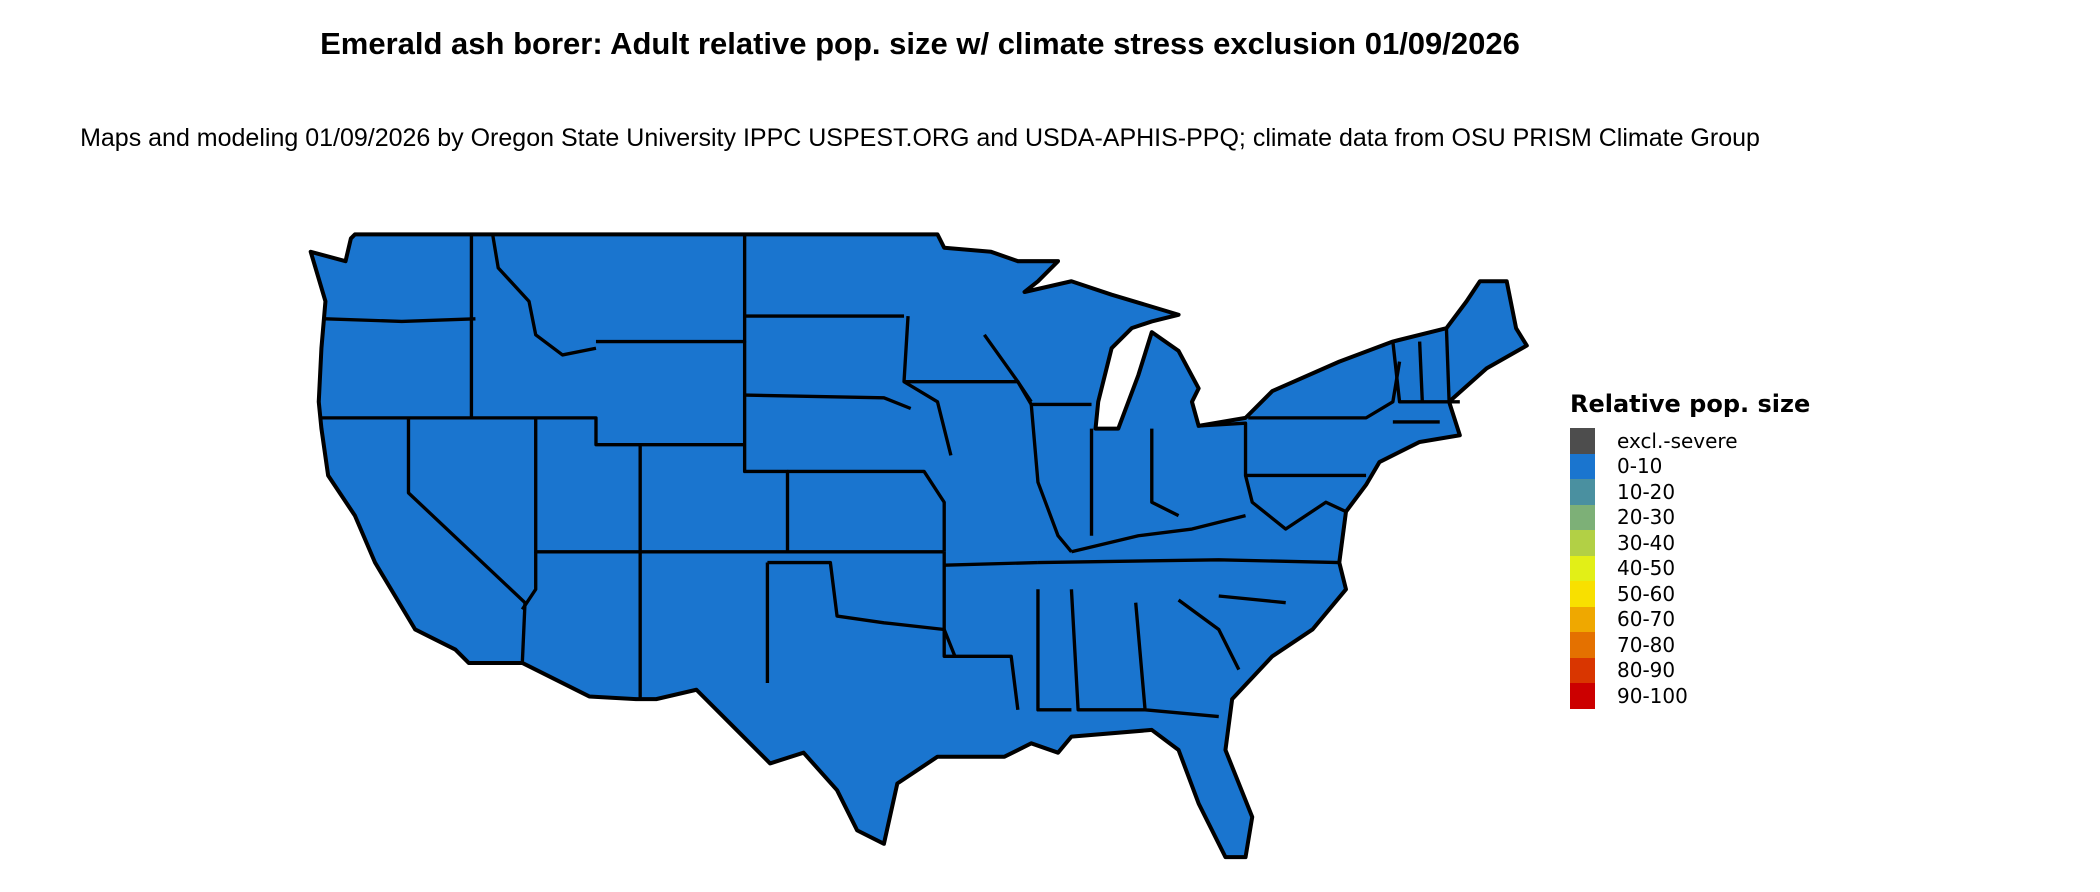  What do you see at coordinates (1640, 466) in the screenshot?
I see `legend-label: 0-10` at bounding box center [1640, 466].